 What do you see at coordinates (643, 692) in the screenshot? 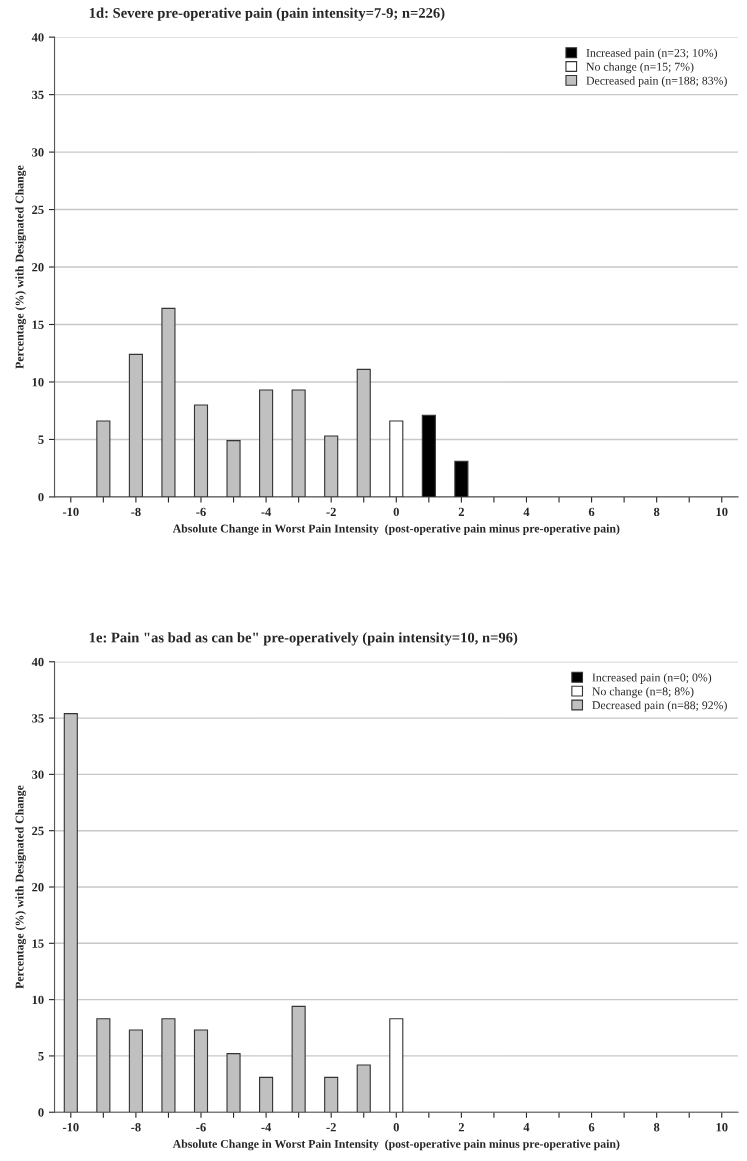
I see `legend-label: No change (n=8; 8%)` at bounding box center [643, 692].